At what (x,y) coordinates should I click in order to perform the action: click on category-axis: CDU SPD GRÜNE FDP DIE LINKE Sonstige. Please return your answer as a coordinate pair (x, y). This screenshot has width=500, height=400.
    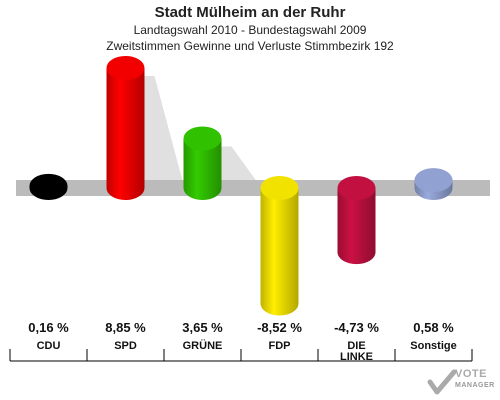
    Looking at the image, I should click on (241, 351).